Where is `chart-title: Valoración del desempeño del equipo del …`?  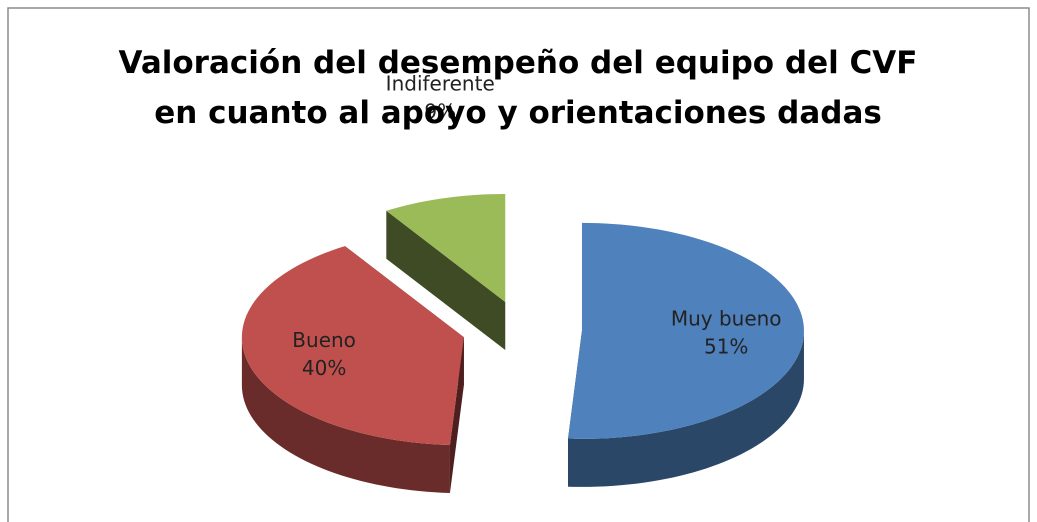
chart-title: Valoración del desempeño del equipo del … is located at coordinates (518, 88).